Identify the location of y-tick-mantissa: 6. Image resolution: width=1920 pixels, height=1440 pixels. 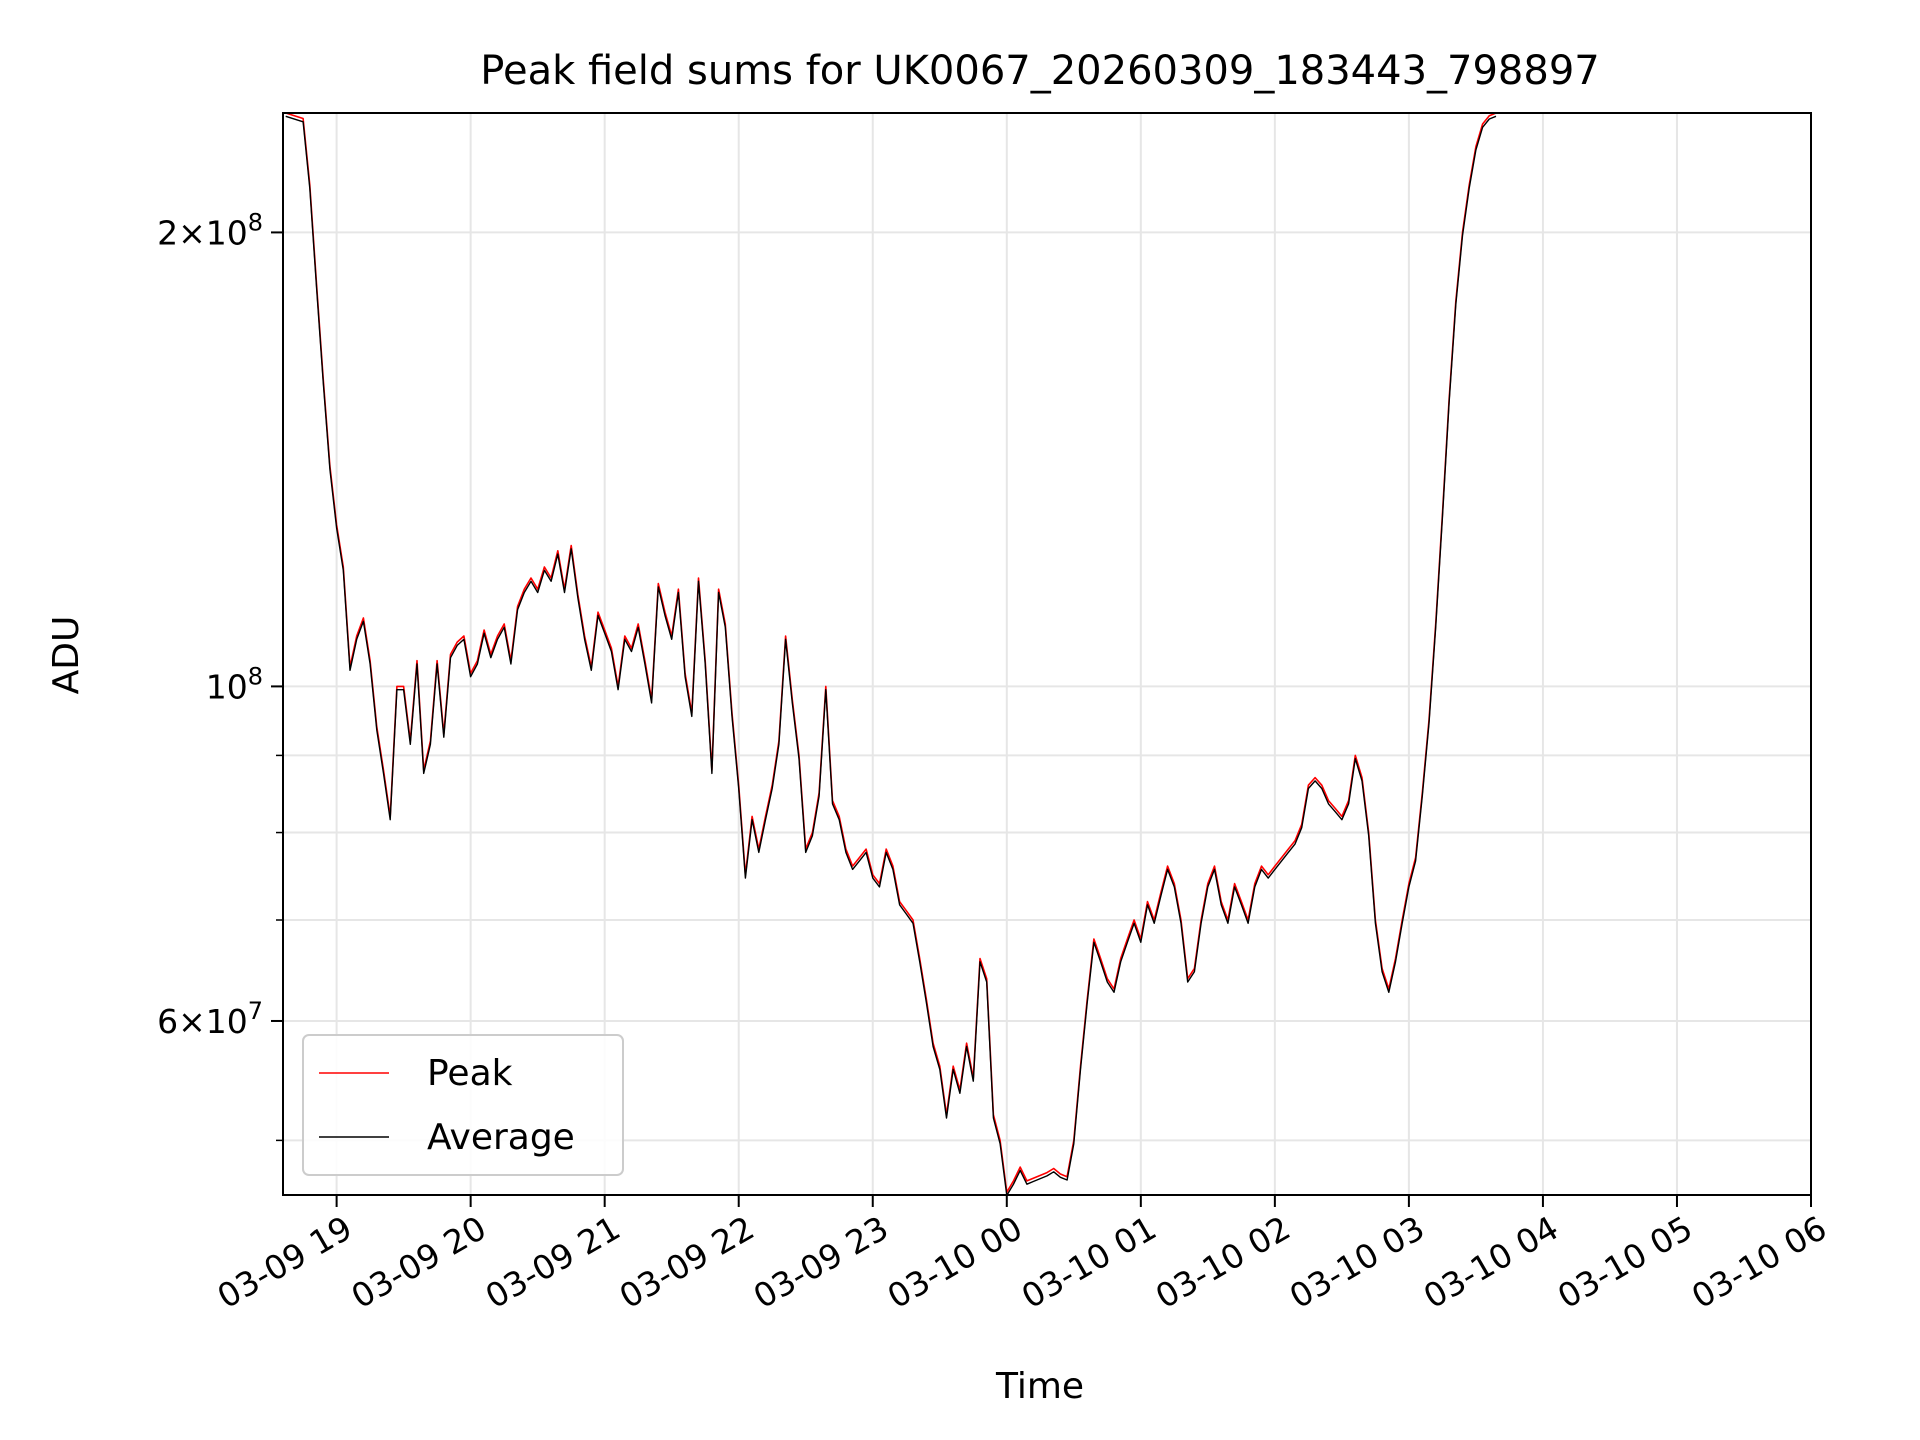
(167, 1021).